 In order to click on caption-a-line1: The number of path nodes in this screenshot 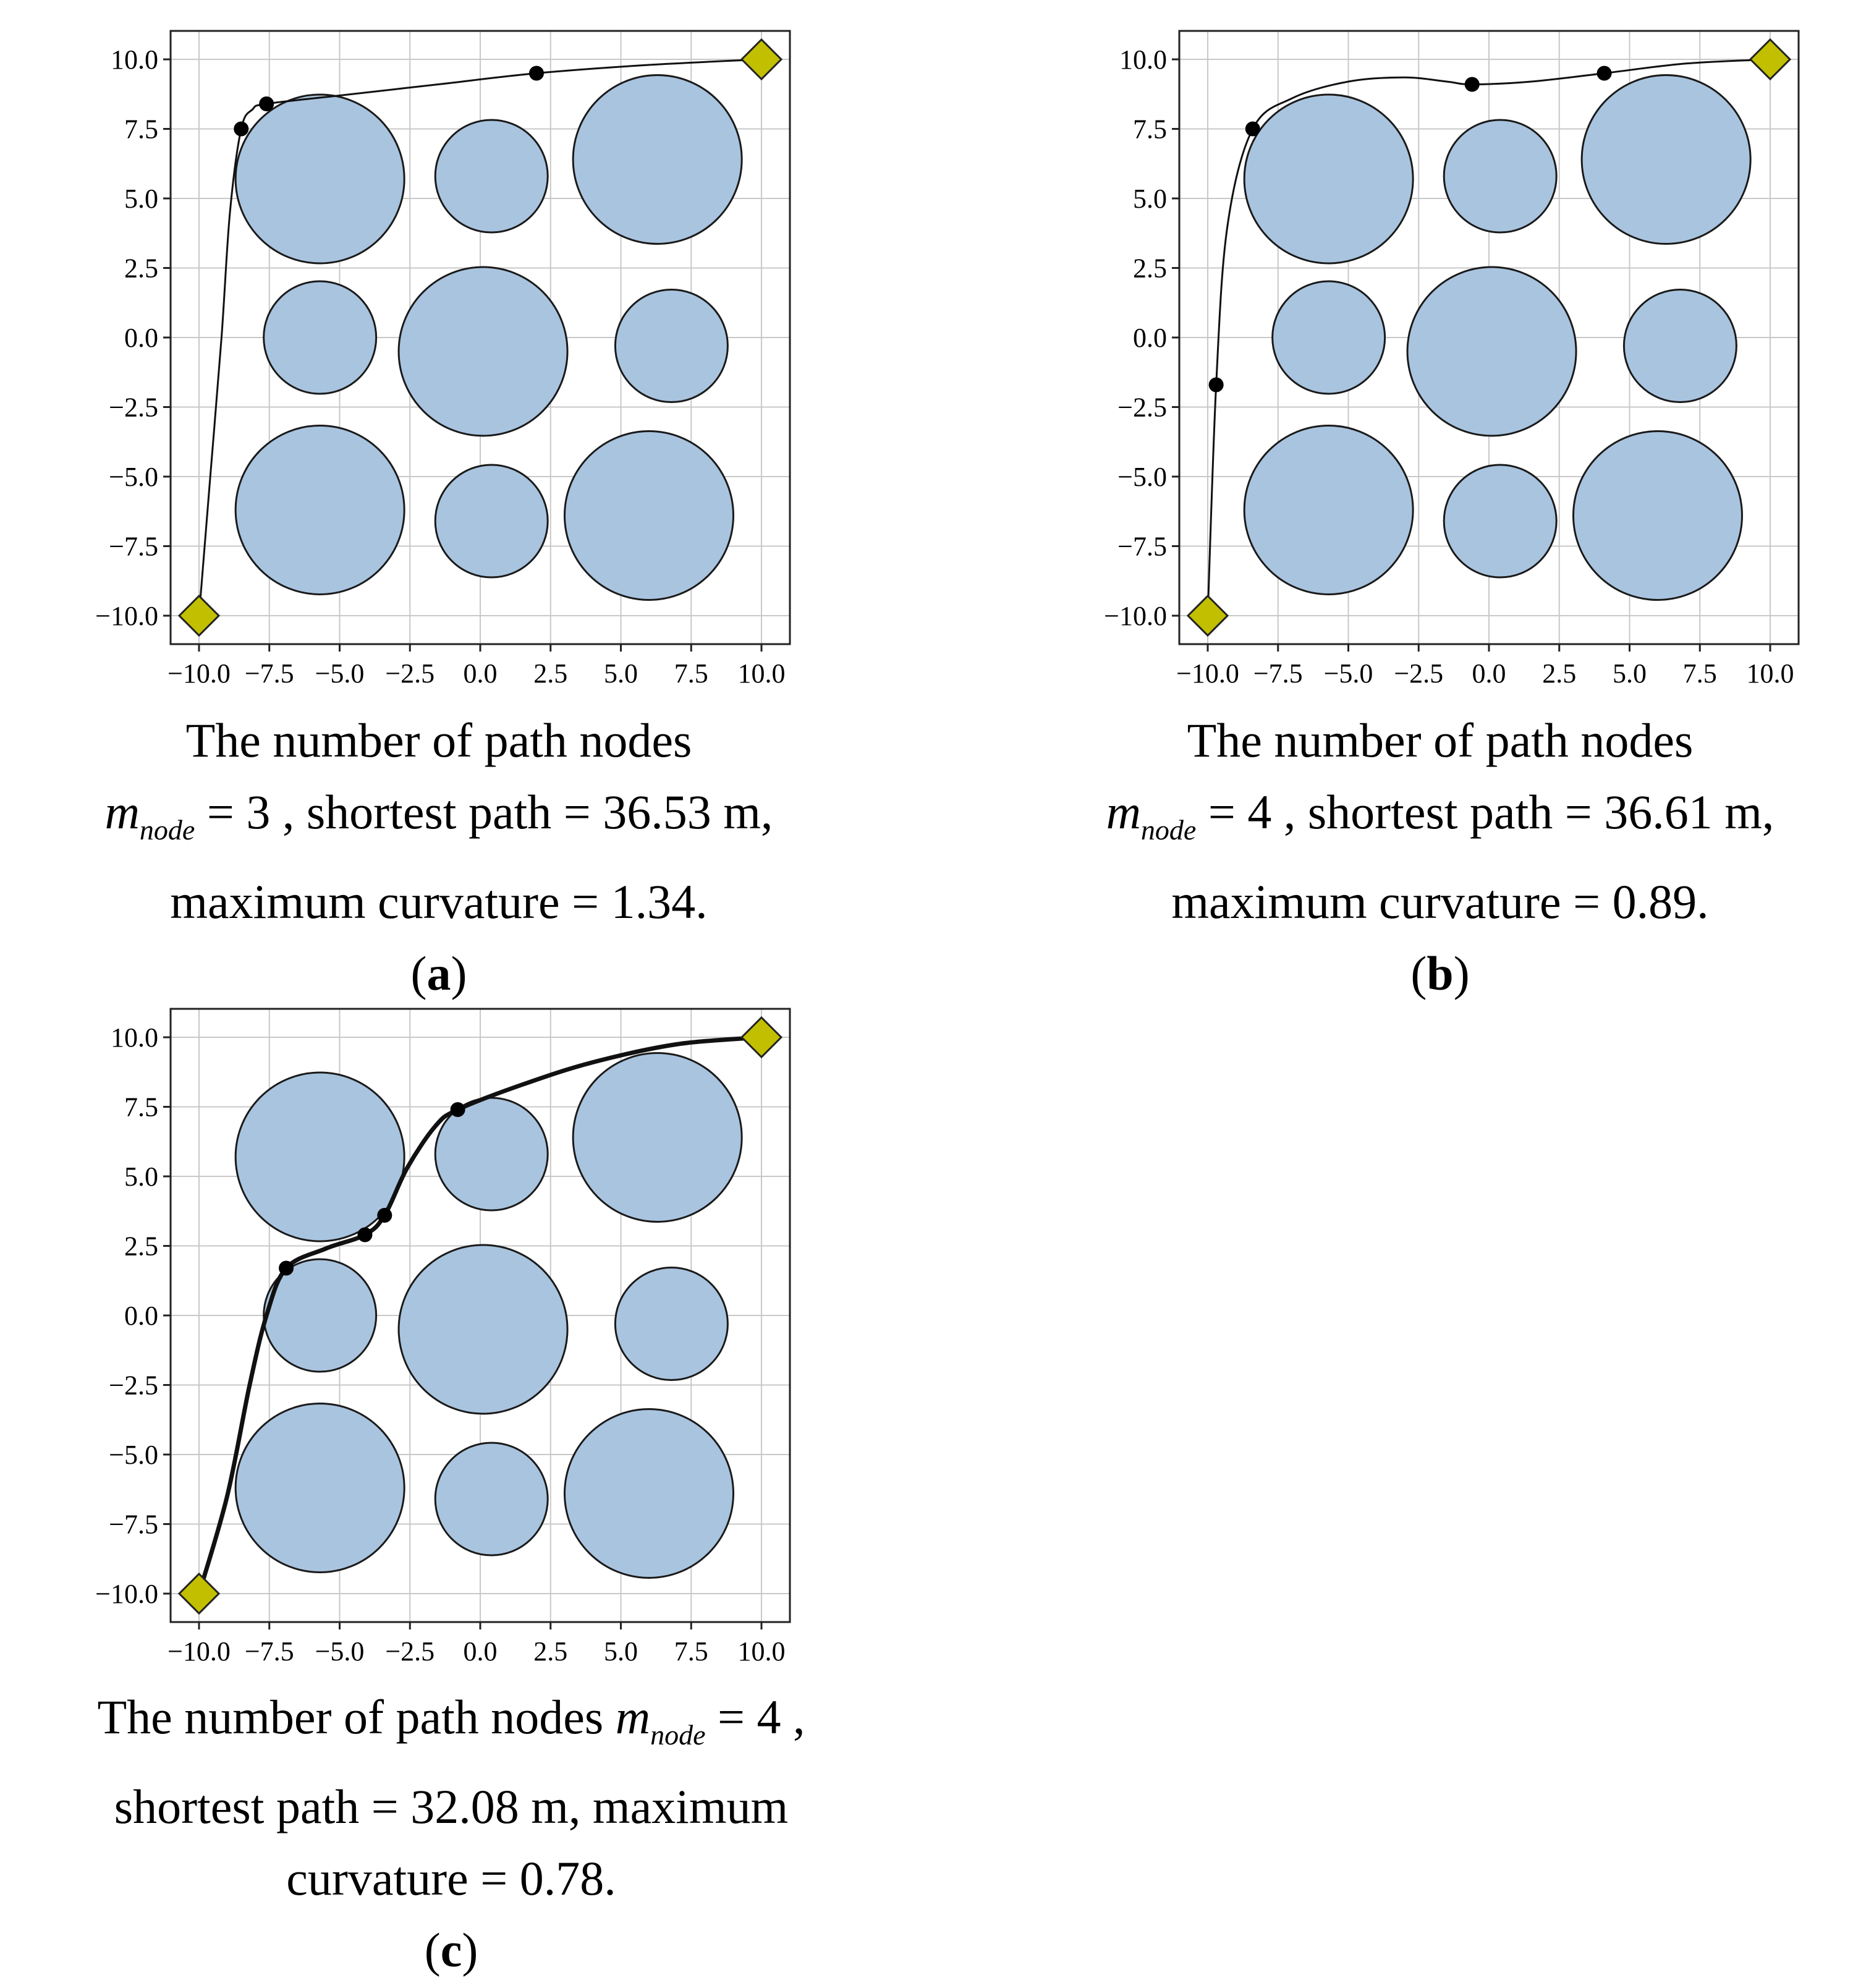, I will do `click(438, 740)`.